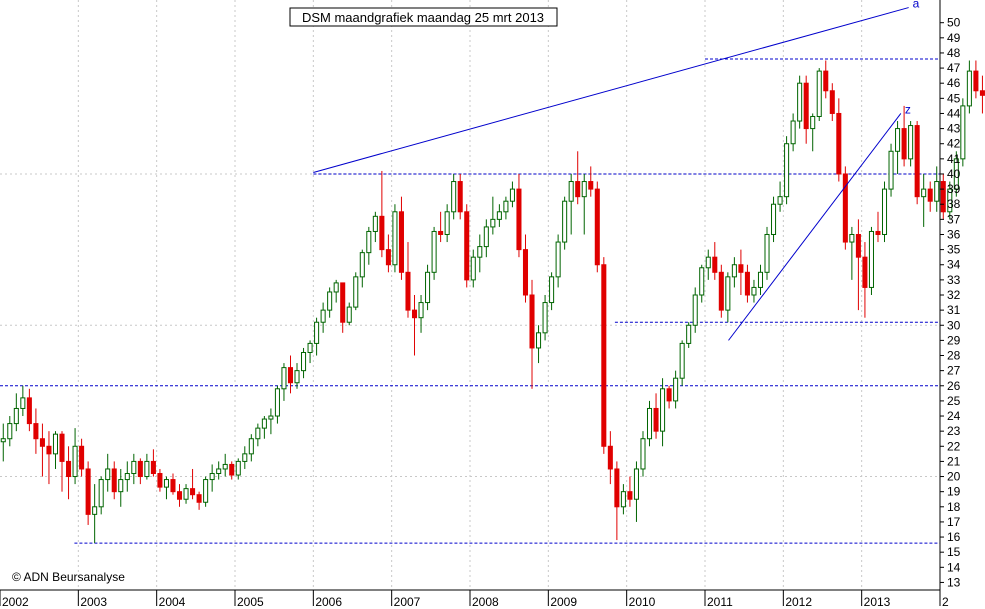 The image size is (985, 609). I want to click on y-tick-label-5: 18, so click(954, 507).